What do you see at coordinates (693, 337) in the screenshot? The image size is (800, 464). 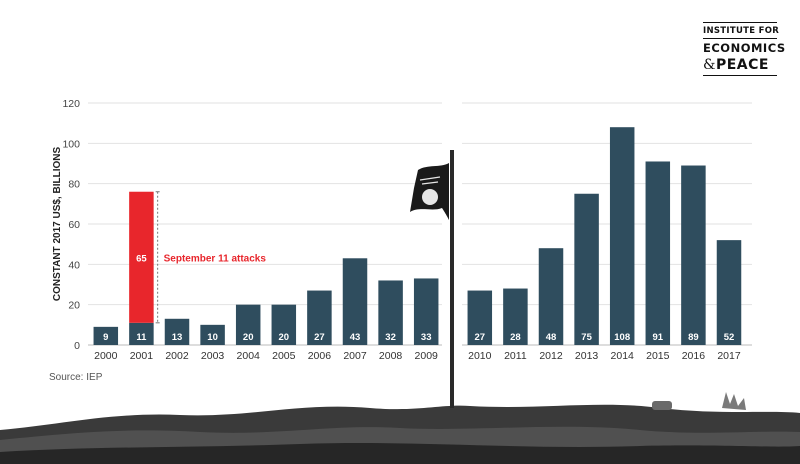 I see `data-label-2016: 89` at bounding box center [693, 337].